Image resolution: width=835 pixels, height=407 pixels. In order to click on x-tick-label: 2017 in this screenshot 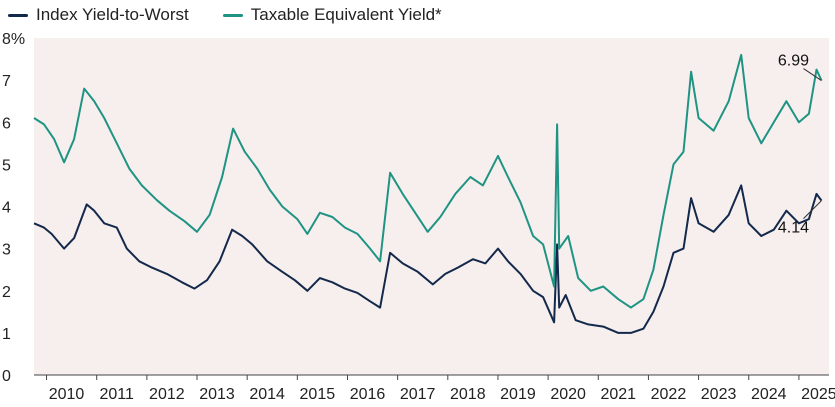, I will do `click(418, 394)`.